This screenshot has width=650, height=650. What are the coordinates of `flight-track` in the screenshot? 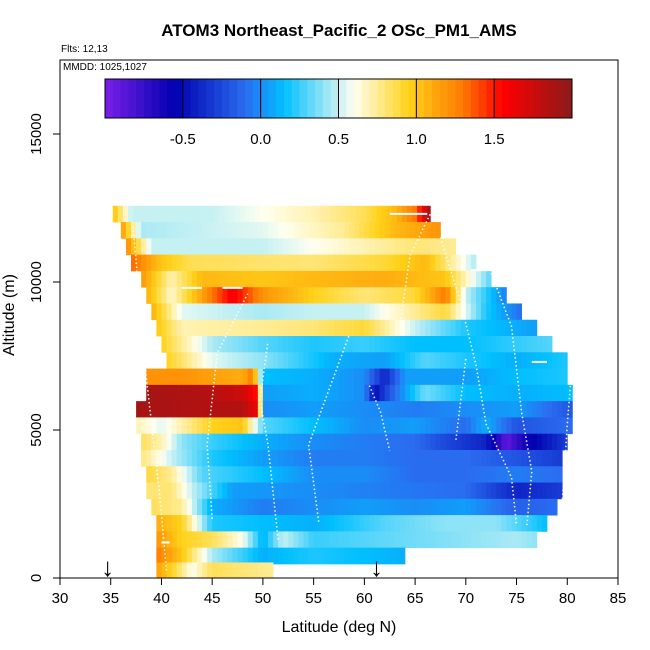 It's located at (227, 406).